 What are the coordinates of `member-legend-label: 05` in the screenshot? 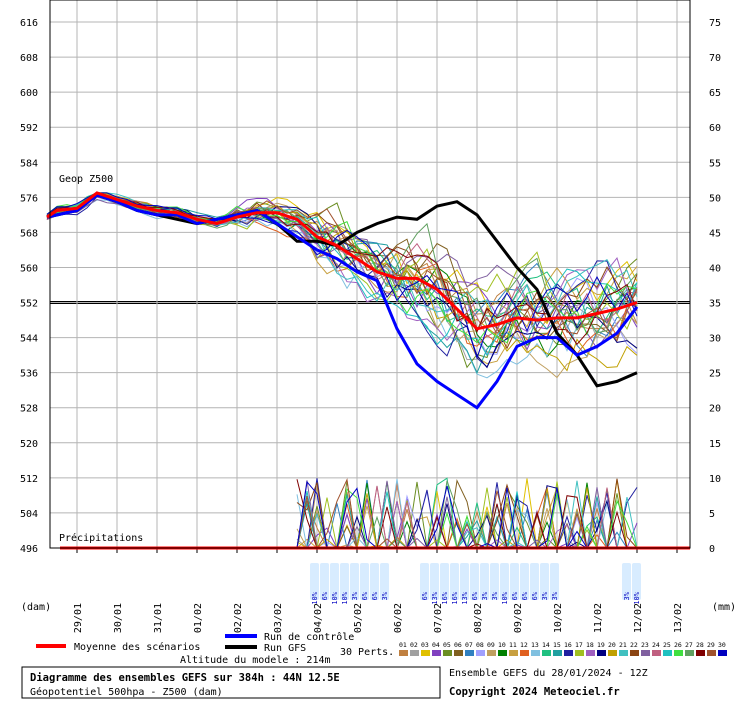 It's located at (447, 645).